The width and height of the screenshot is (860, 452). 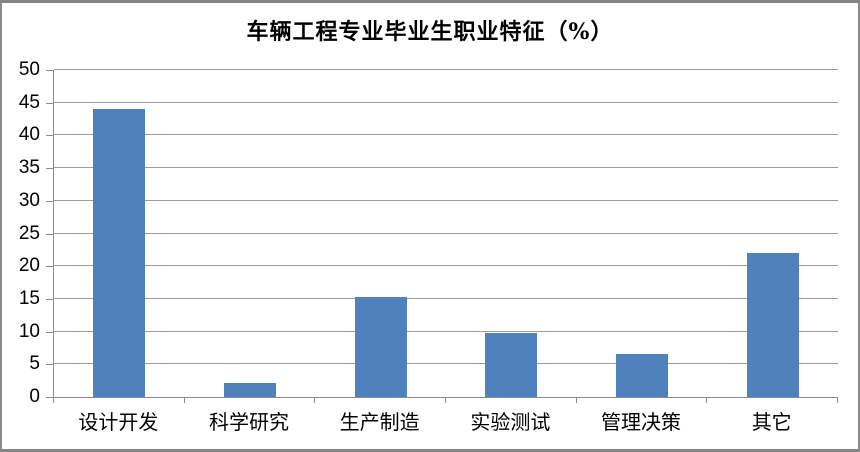 What do you see at coordinates (34, 396) in the screenshot?
I see `y-tick-label: 0` at bounding box center [34, 396].